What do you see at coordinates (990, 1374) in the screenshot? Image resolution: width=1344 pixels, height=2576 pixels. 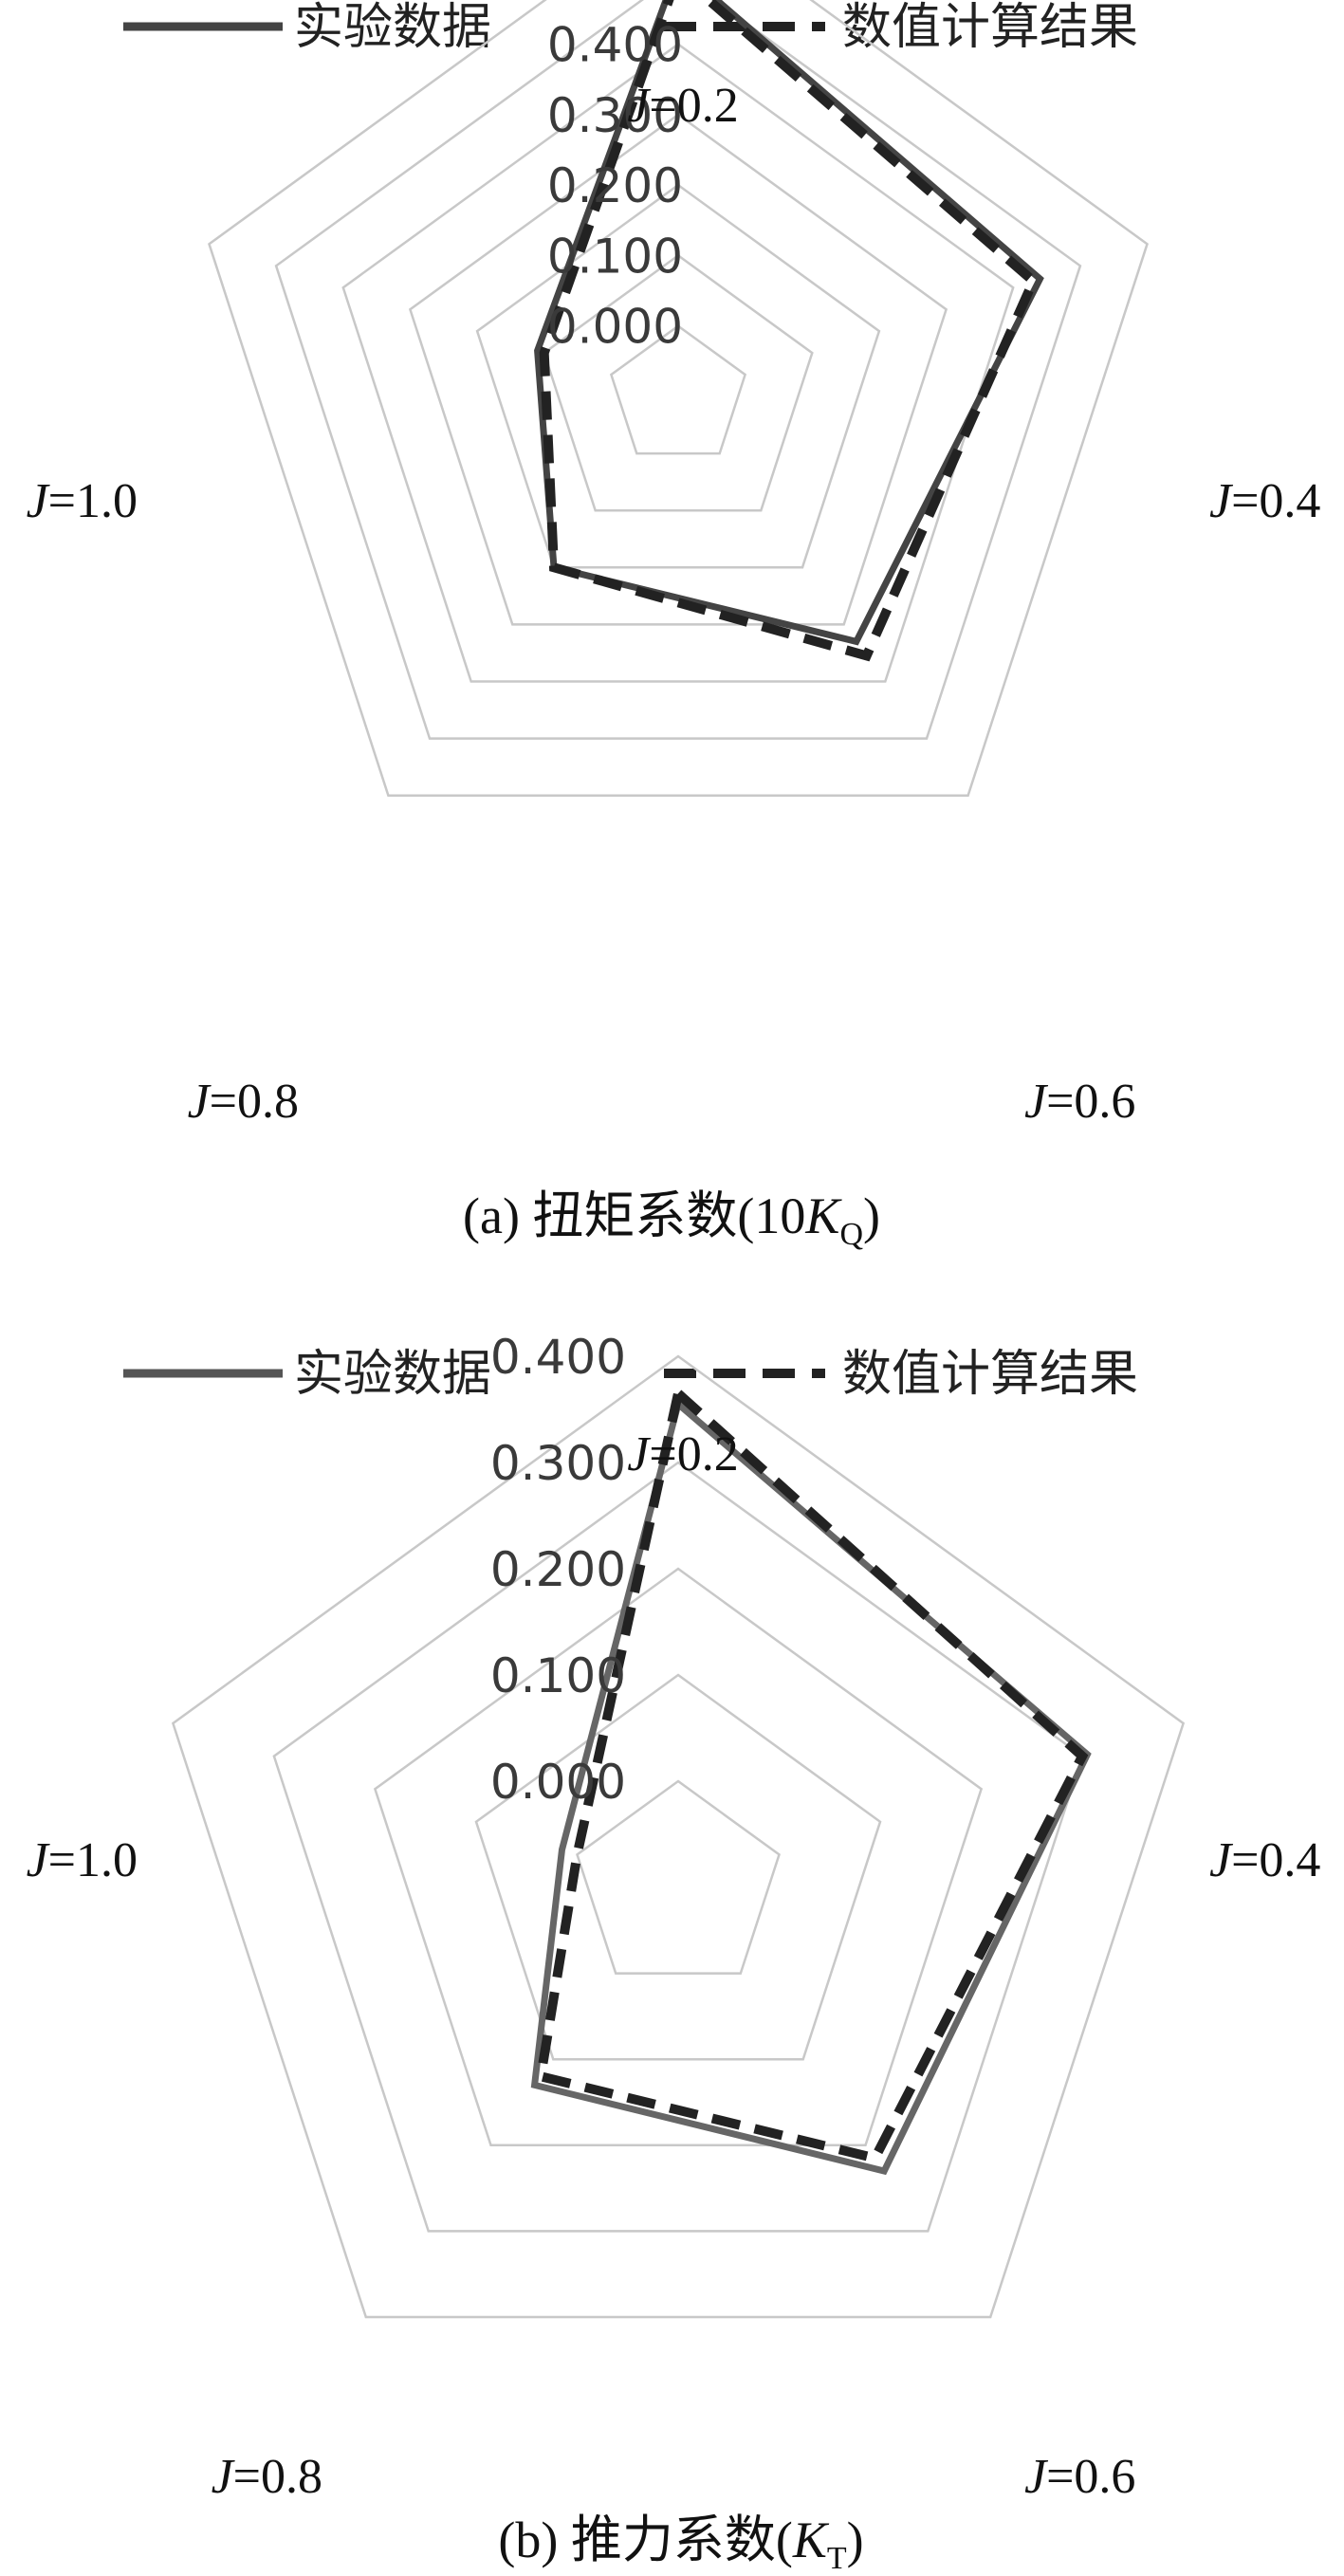 I see `legend-b-numerical-label: 数值计算结果` at bounding box center [990, 1374].